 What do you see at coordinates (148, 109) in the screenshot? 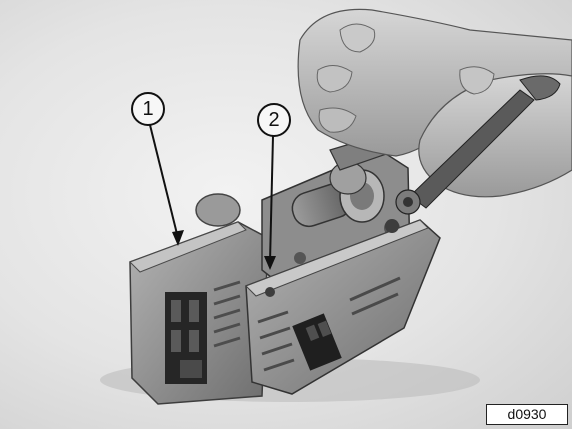
I see `callout-1: 1` at bounding box center [148, 109].